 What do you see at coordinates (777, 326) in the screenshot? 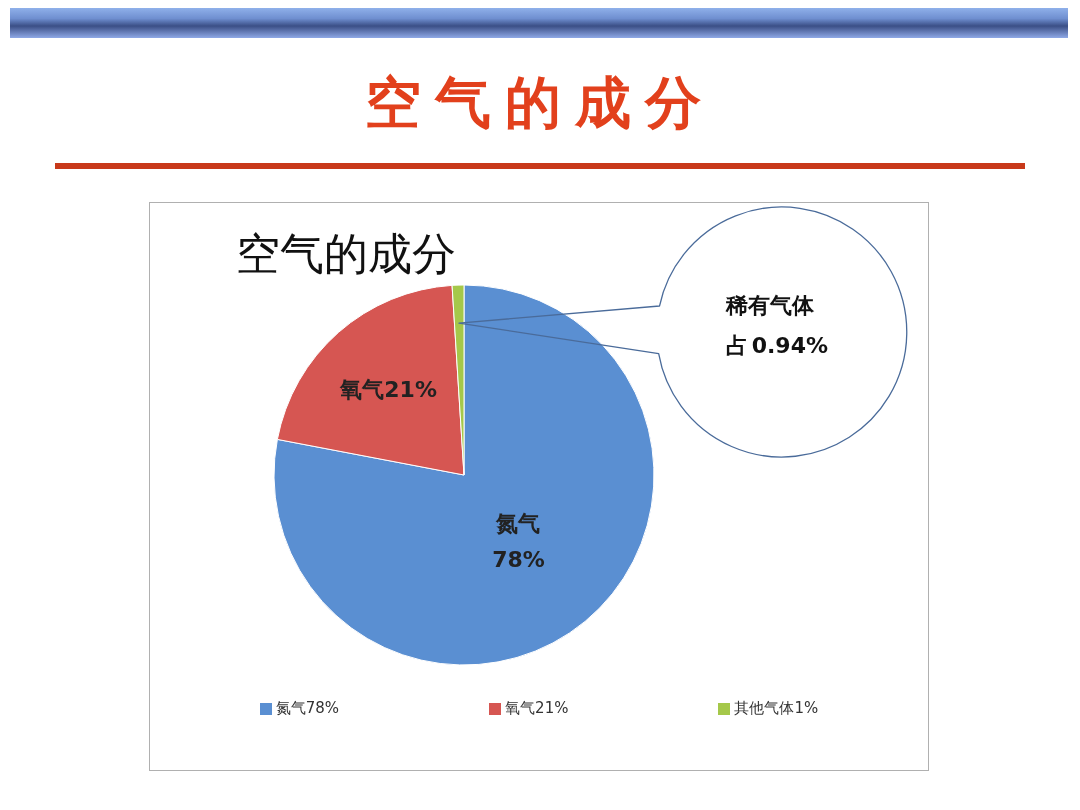
I see `text: 稀有气体占 0.94%` at bounding box center [777, 326].